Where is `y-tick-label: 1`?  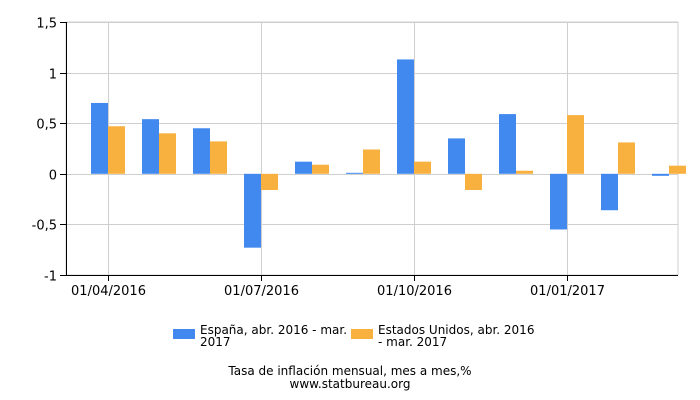
y-tick-label: 1 is located at coordinates (53, 75).